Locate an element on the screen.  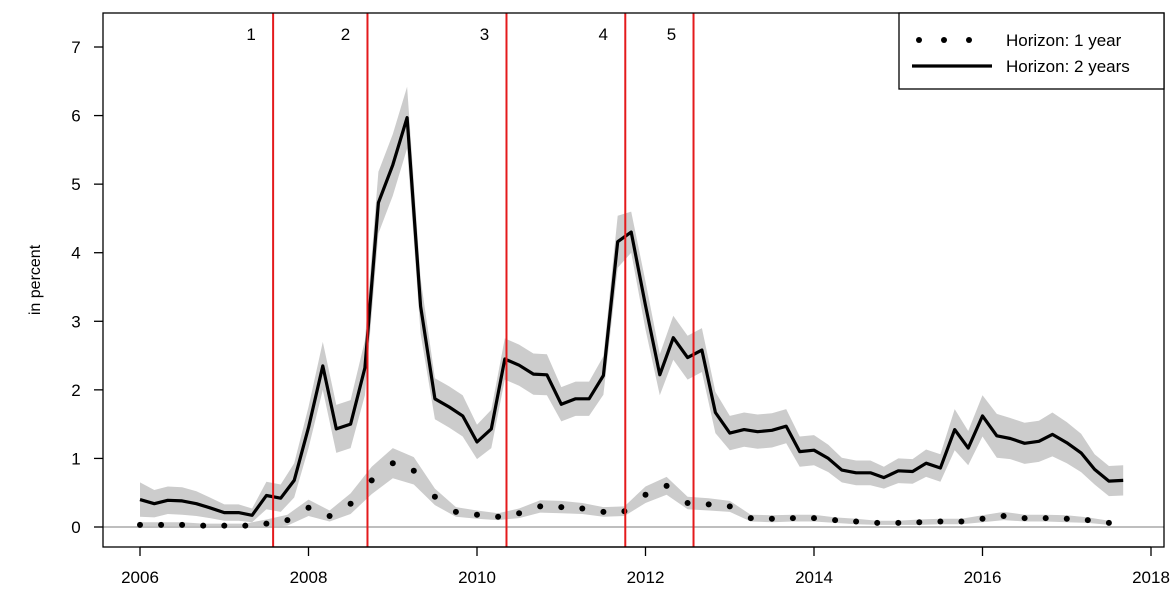
legend-label-2yr: Horizon: 2 years is located at coordinates (1068, 66).